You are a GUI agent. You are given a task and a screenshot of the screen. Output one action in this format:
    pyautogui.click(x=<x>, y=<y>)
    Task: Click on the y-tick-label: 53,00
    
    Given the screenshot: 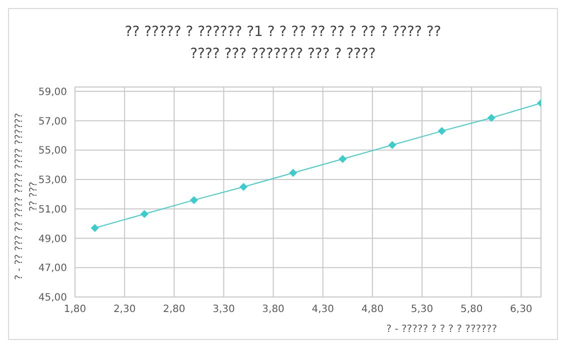 What is the action you would take?
    pyautogui.click(x=52, y=180)
    